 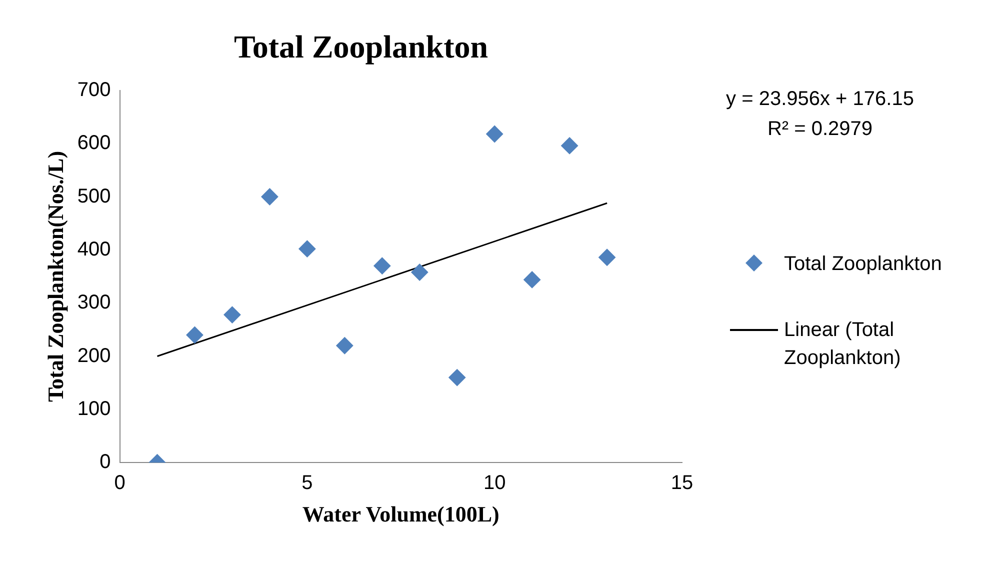 What do you see at coordinates (94, 89) in the screenshot?
I see `y-tick-label: 700` at bounding box center [94, 89].